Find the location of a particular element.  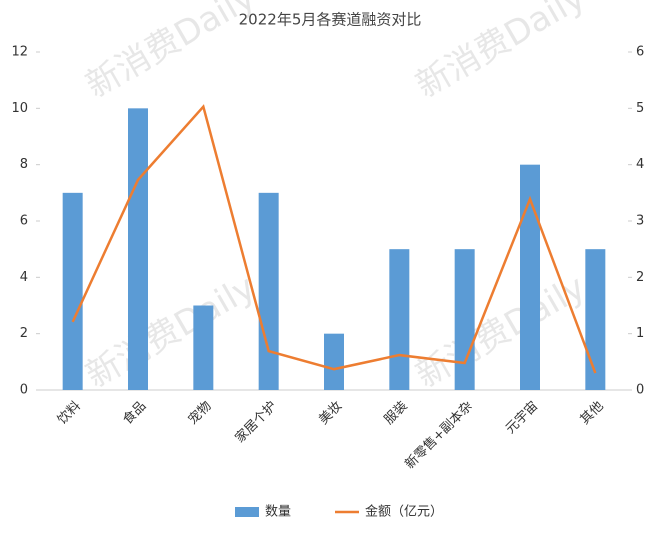

y-tick-label: 12 is located at coordinates (19, 52).